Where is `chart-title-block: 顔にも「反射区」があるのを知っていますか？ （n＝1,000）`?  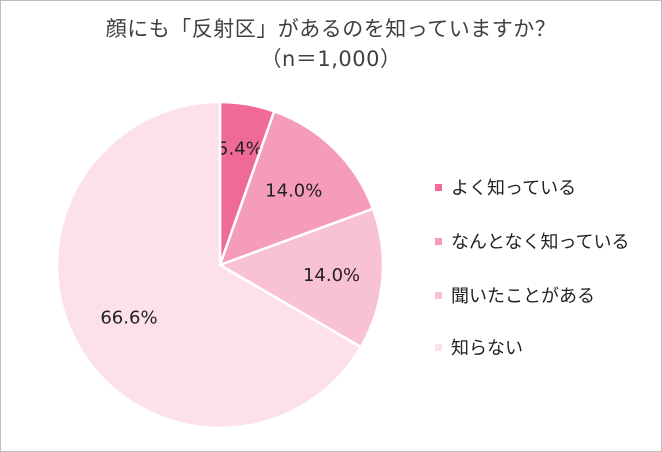 chart-title-block: 顔にも「反射区」があるのを知っていますか？ （n＝1,000） is located at coordinates (331, 44).